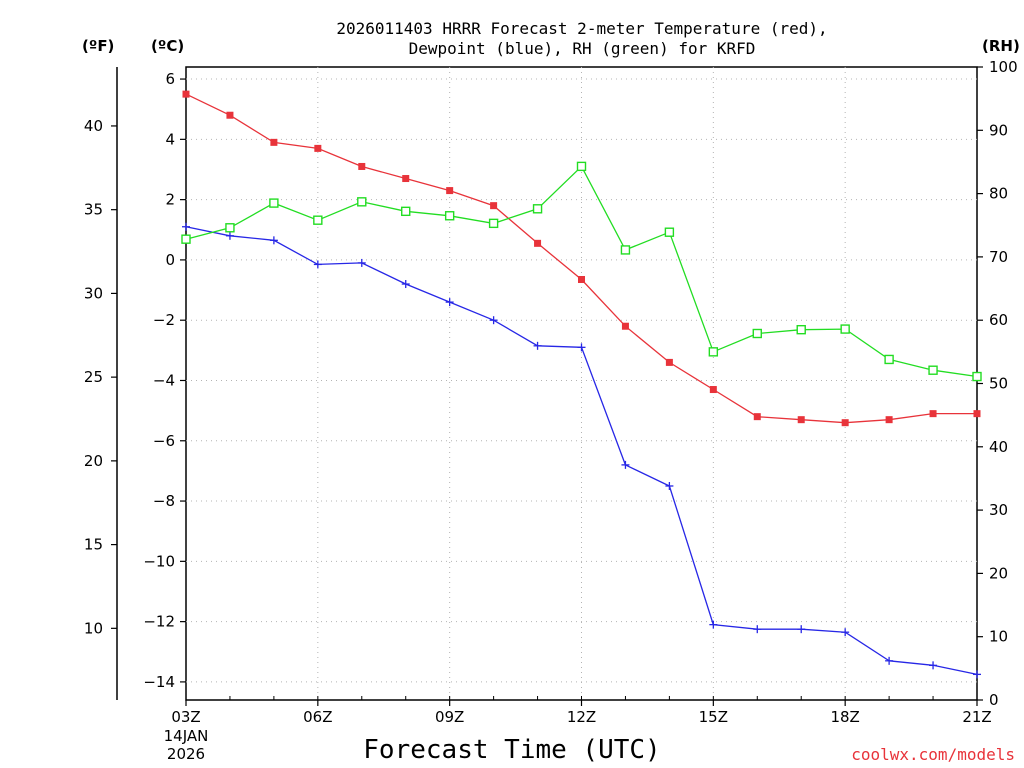 Image resolution: width=1024 pixels, height=768 pixels. I want to click on rh-tick-label: 0, so click(994, 700).